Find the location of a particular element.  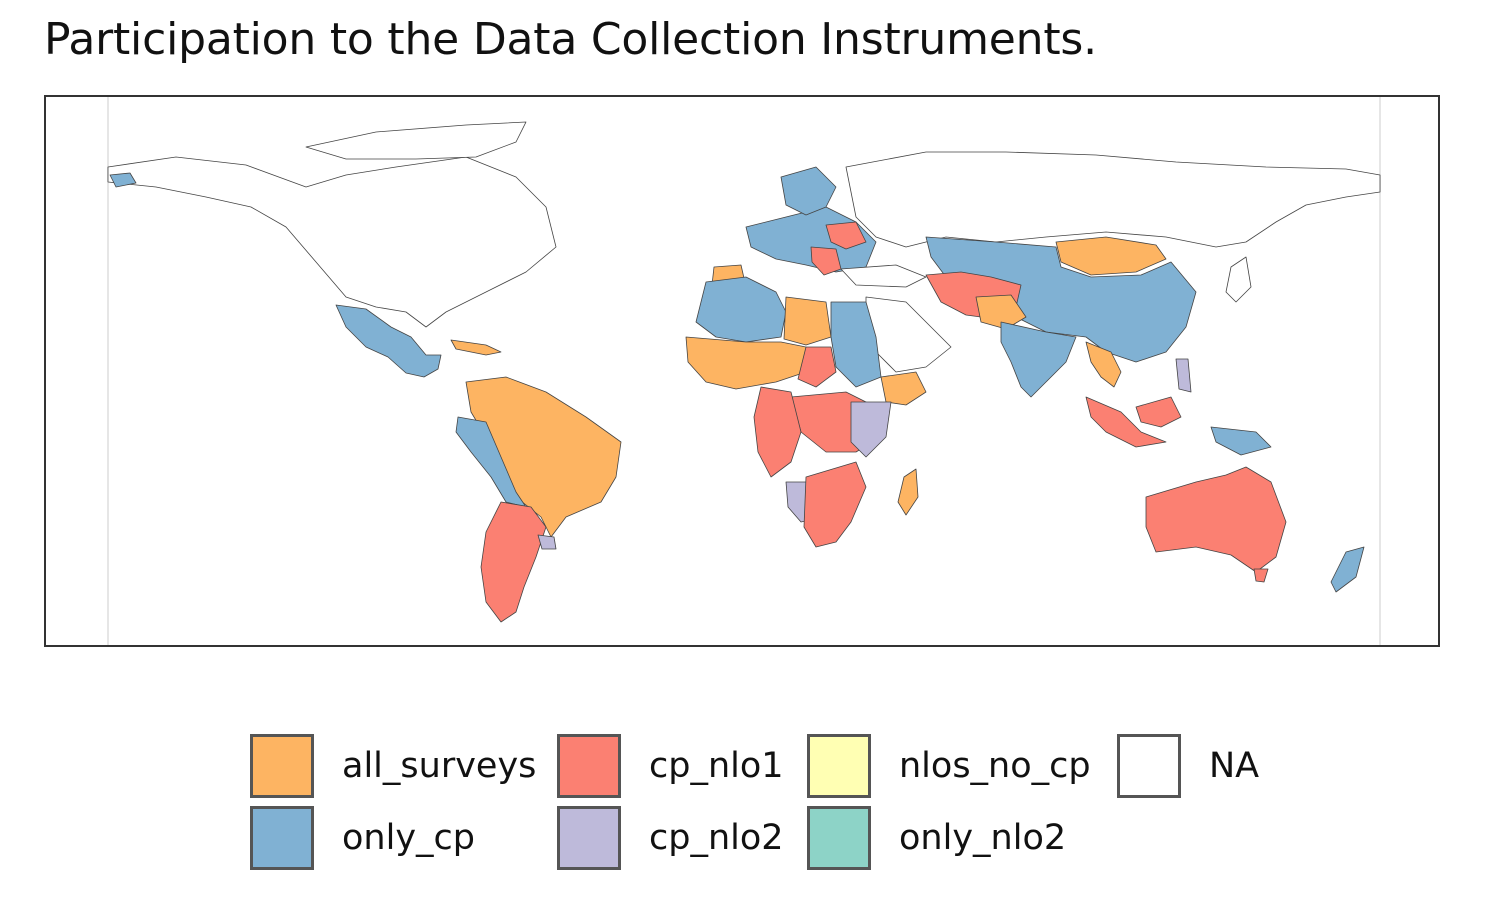

legend-item-cp_nlo1: cp_nlo1 is located at coordinates (670, 766).